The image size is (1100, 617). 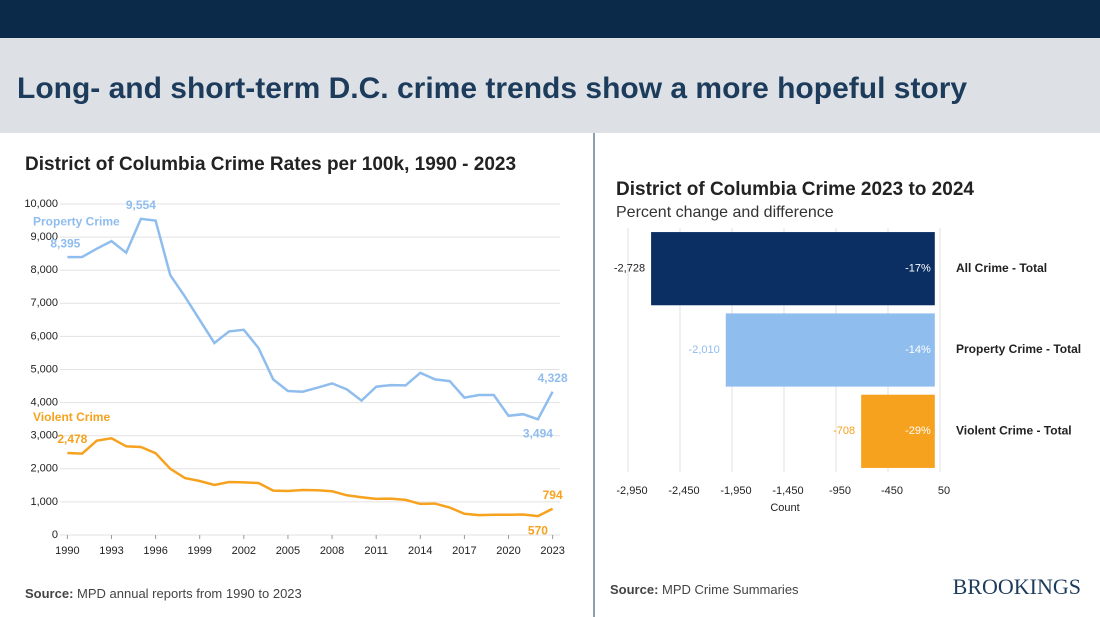 I want to click on y-tick-label: 1,000, so click(x=44, y=502).